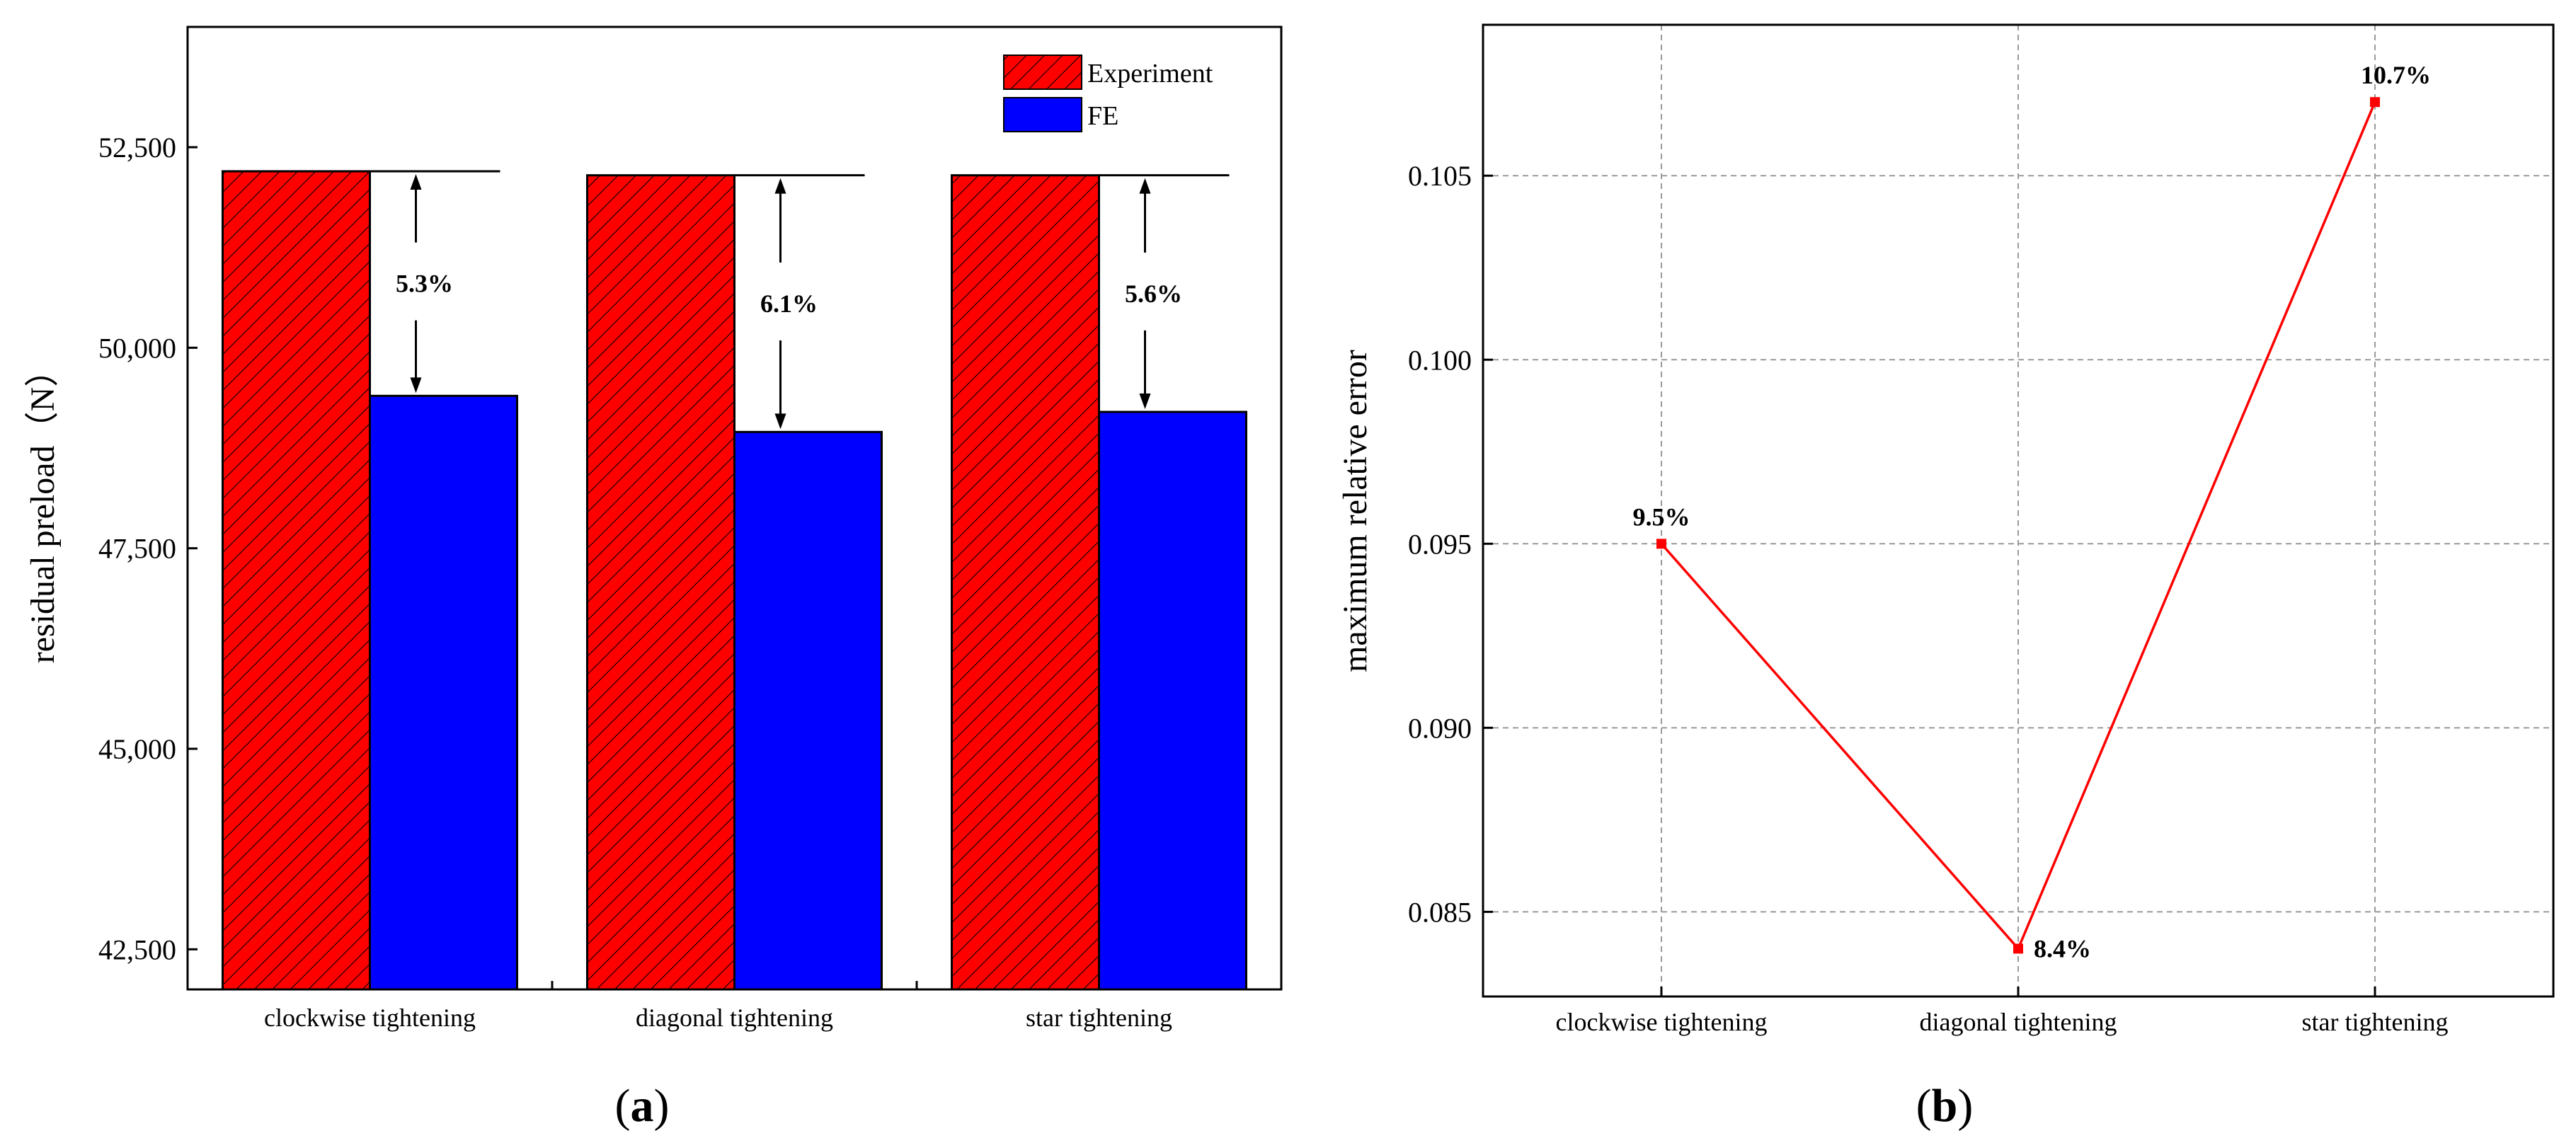 This screenshot has width=2576, height=1143. What do you see at coordinates (1440, 360) in the screenshot?
I see `y-tick-label: 0.100` at bounding box center [1440, 360].